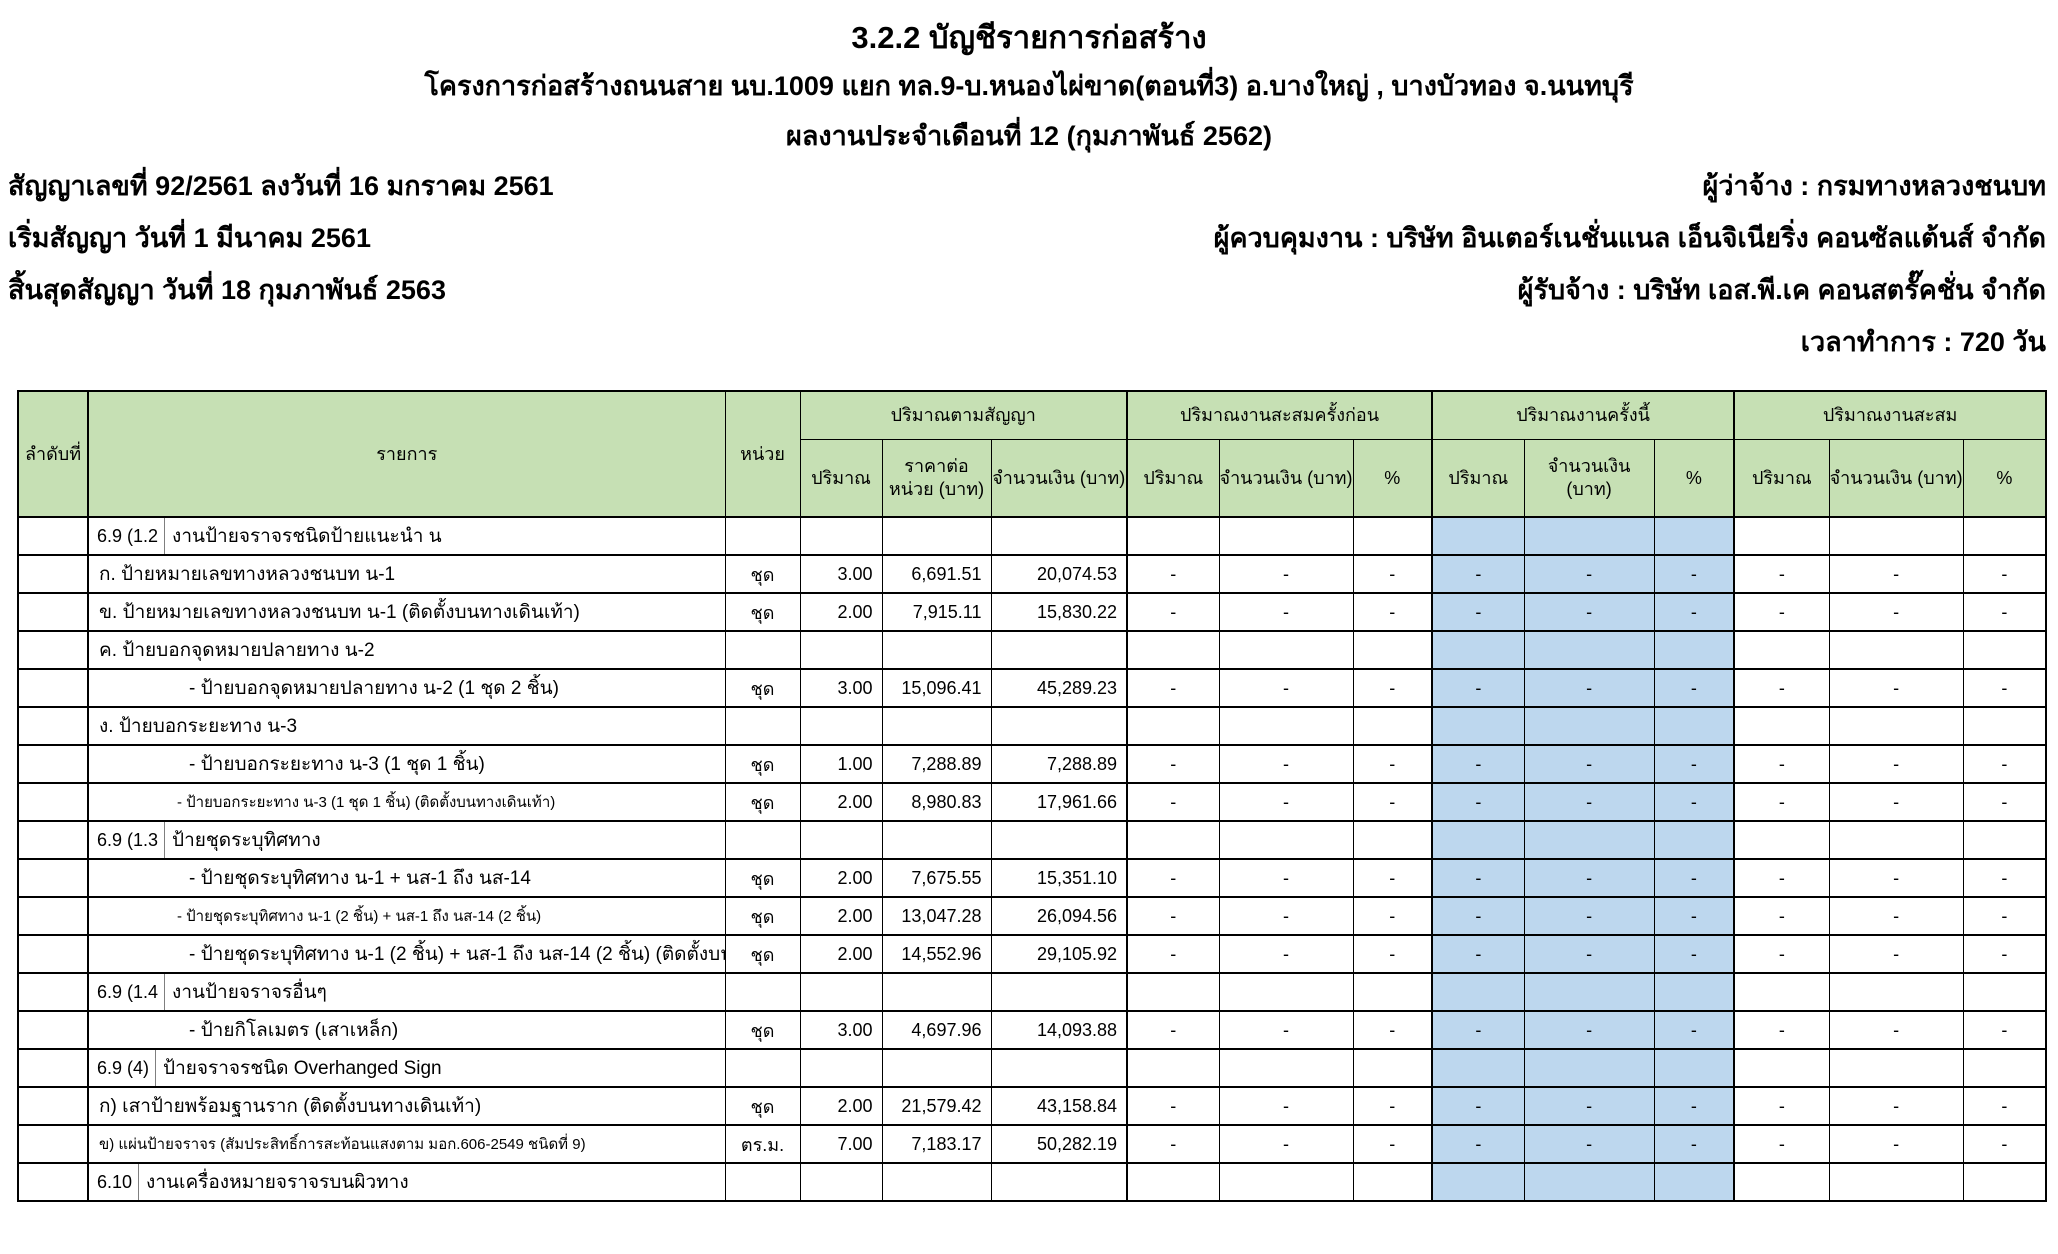 The height and width of the screenshot is (1254, 2058). Describe the element at coordinates (1694, 1182) in the screenshot. I see `cell-curr-pct` at that location.